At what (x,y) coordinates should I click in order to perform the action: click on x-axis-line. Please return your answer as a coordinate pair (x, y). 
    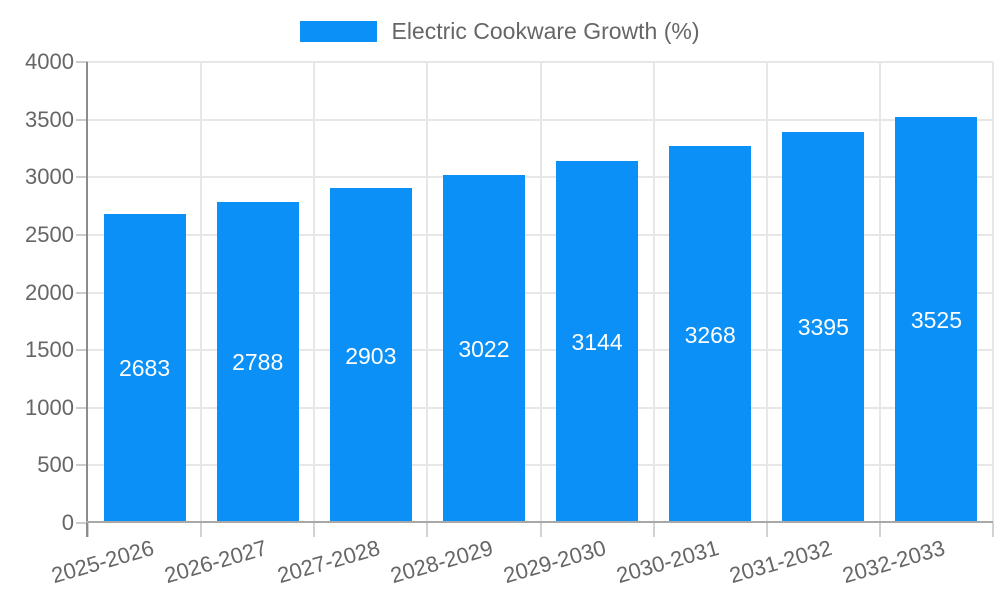
    Looking at the image, I should click on (539, 522).